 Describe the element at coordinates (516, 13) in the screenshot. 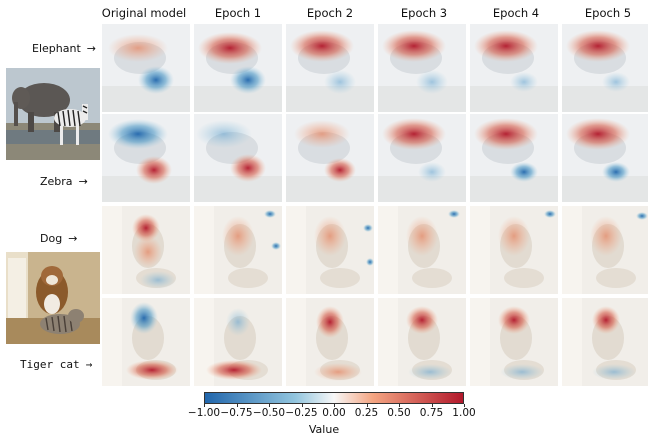

I see `column-header-epoch-4: Epoch 4` at that location.